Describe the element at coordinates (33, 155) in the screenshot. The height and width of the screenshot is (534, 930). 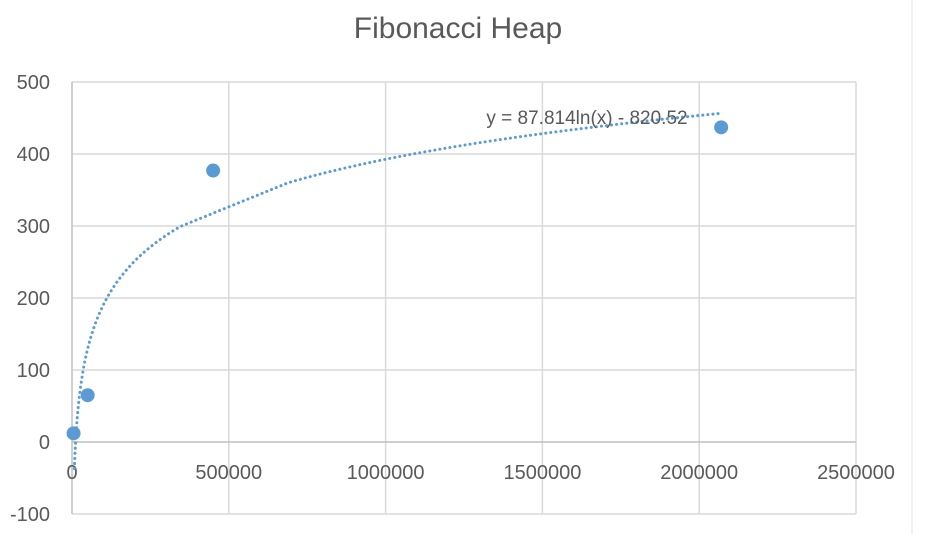
I see `y-tick-label: 400` at that location.